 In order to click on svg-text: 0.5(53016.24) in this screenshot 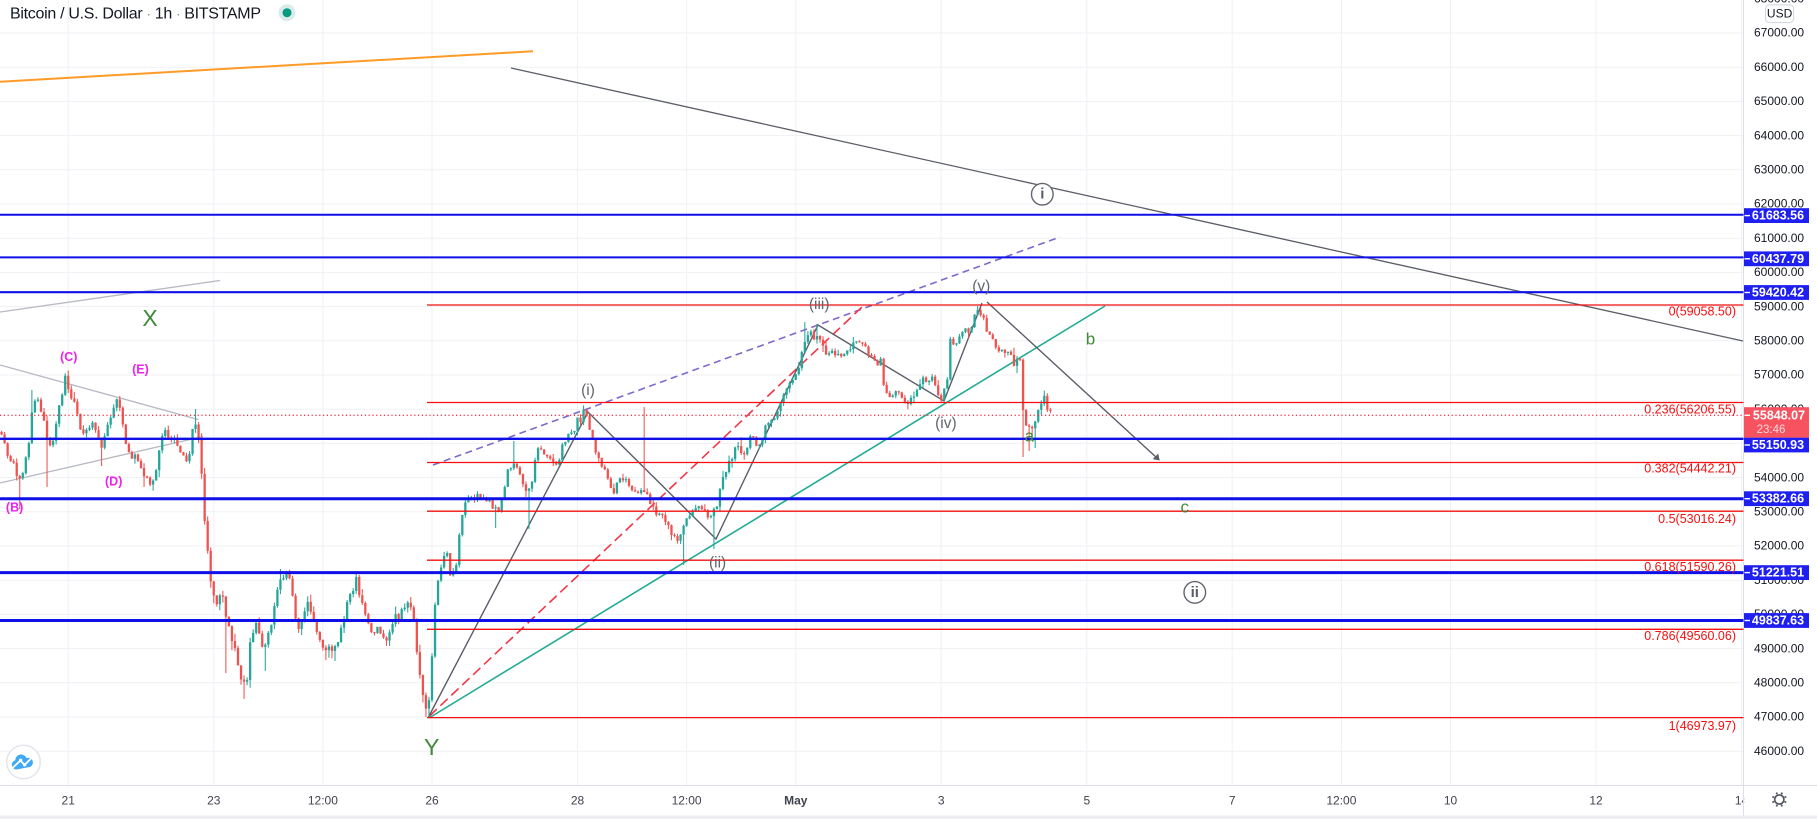, I will do `click(1697, 519)`.